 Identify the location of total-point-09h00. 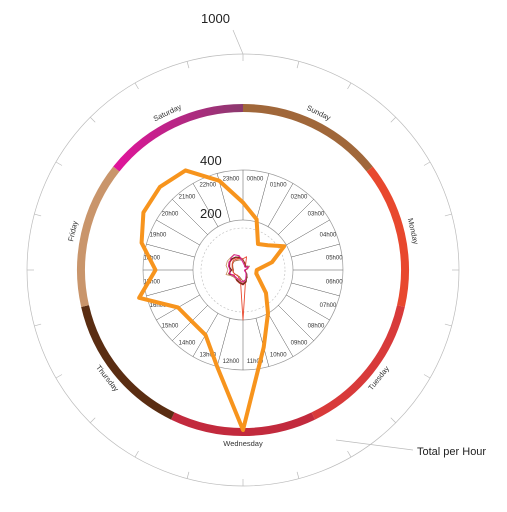
(266, 293).